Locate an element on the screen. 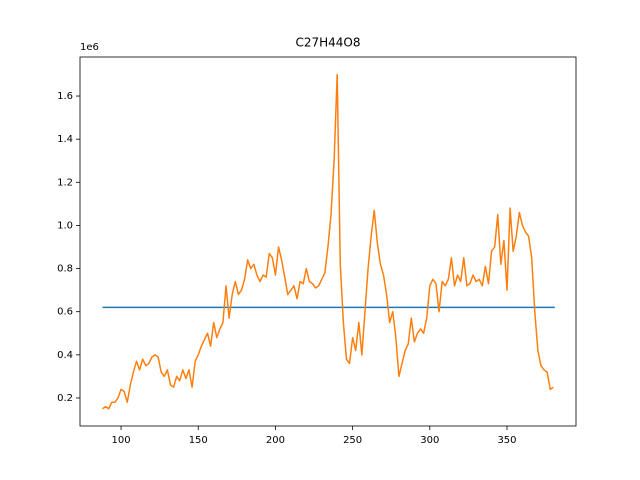  y-tick-label: 1.4 is located at coordinates (65, 139).